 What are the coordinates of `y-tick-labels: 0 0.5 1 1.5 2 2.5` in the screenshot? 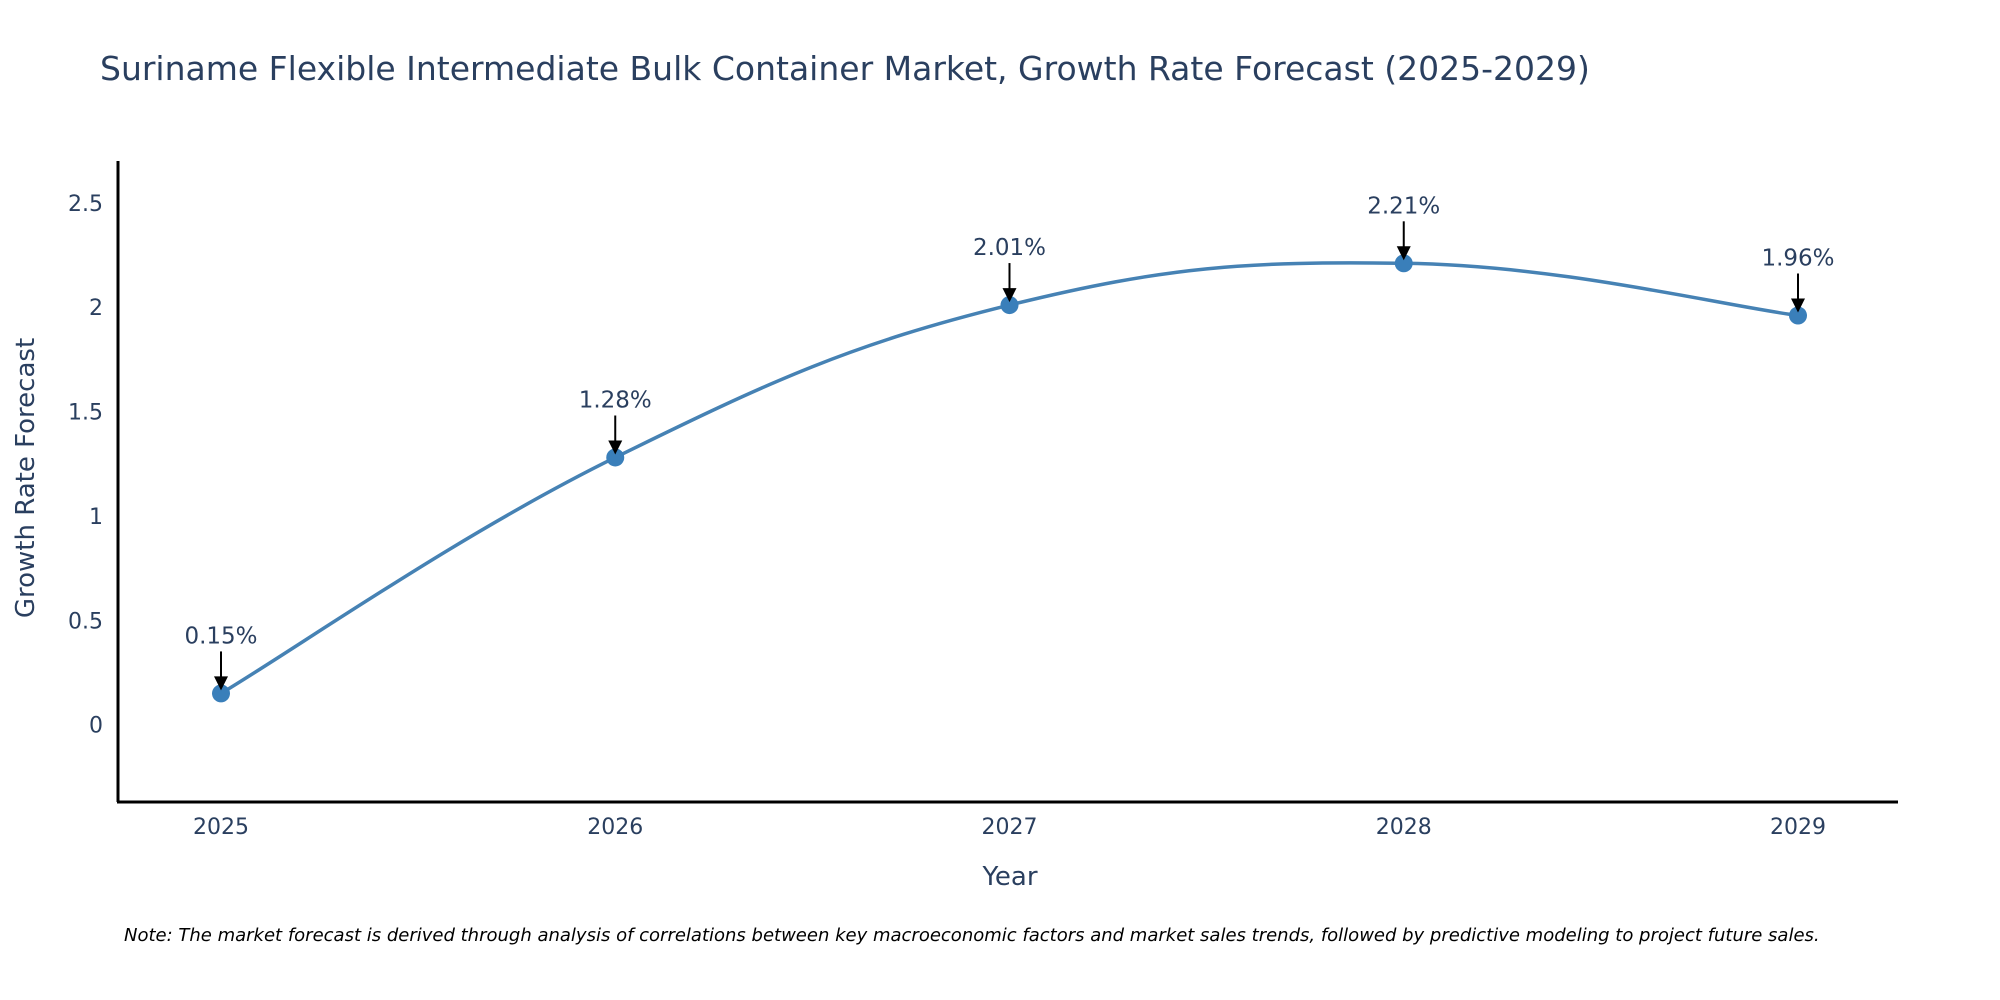 It's located at (85, 465).